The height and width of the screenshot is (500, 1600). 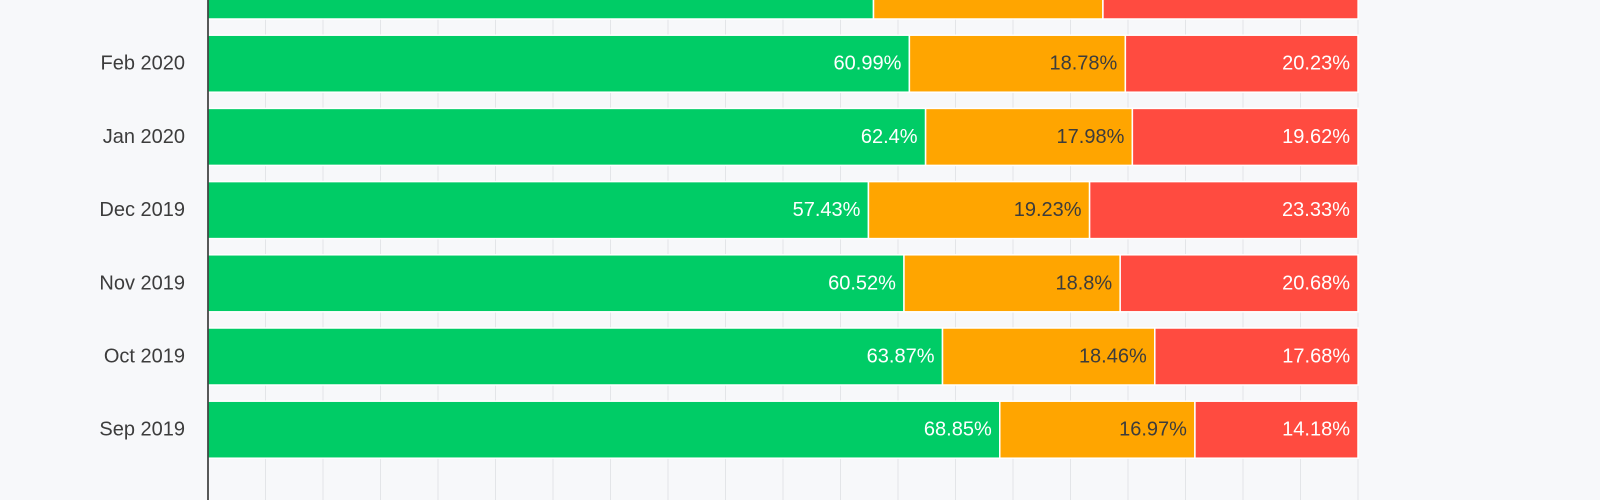 What do you see at coordinates (142, 64) in the screenshot?
I see `category-label: Feb 2020` at bounding box center [142, 64].